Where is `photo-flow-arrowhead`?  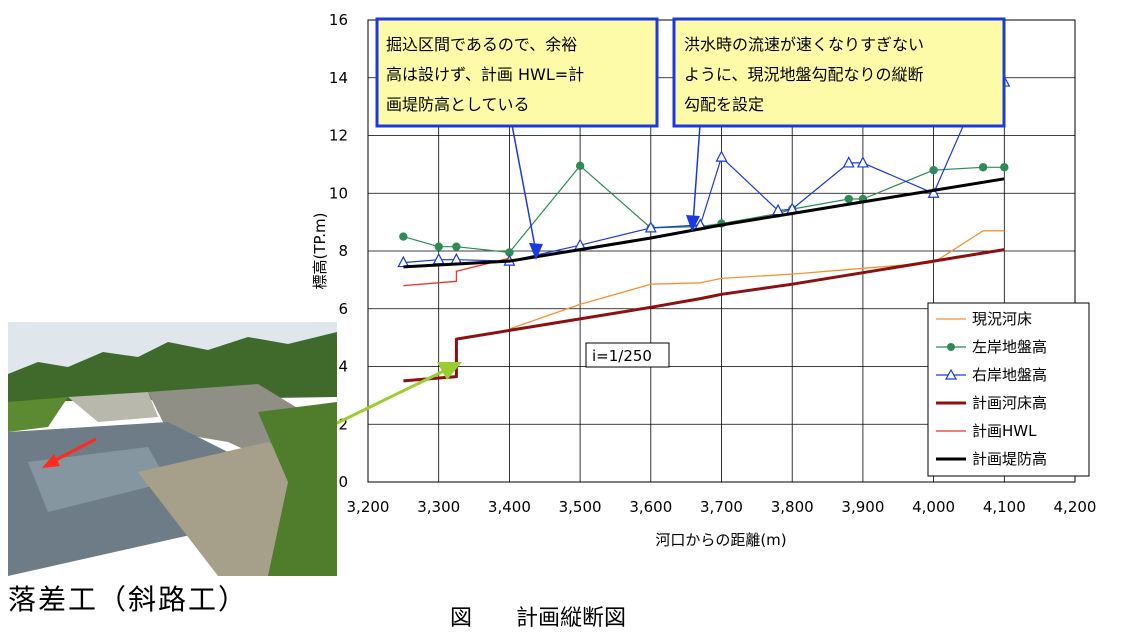 photo-flow-arrowhead is located at coordinates (51, 461).